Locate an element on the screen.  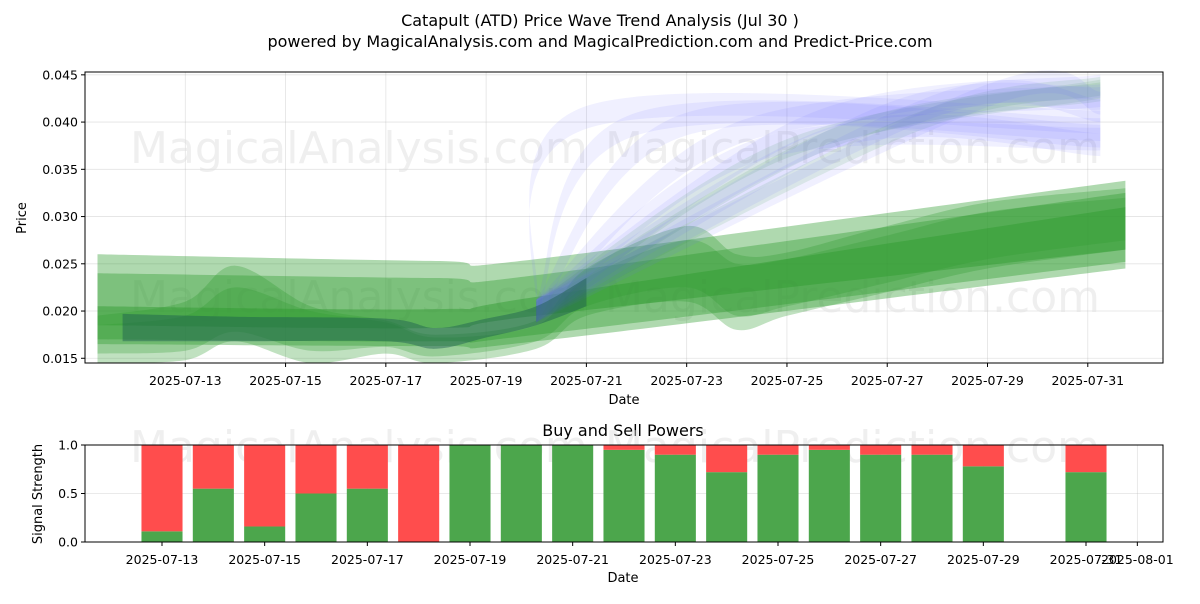
signal-chart-title: Buy and Sell Powers is located at coordinates (623, 430).